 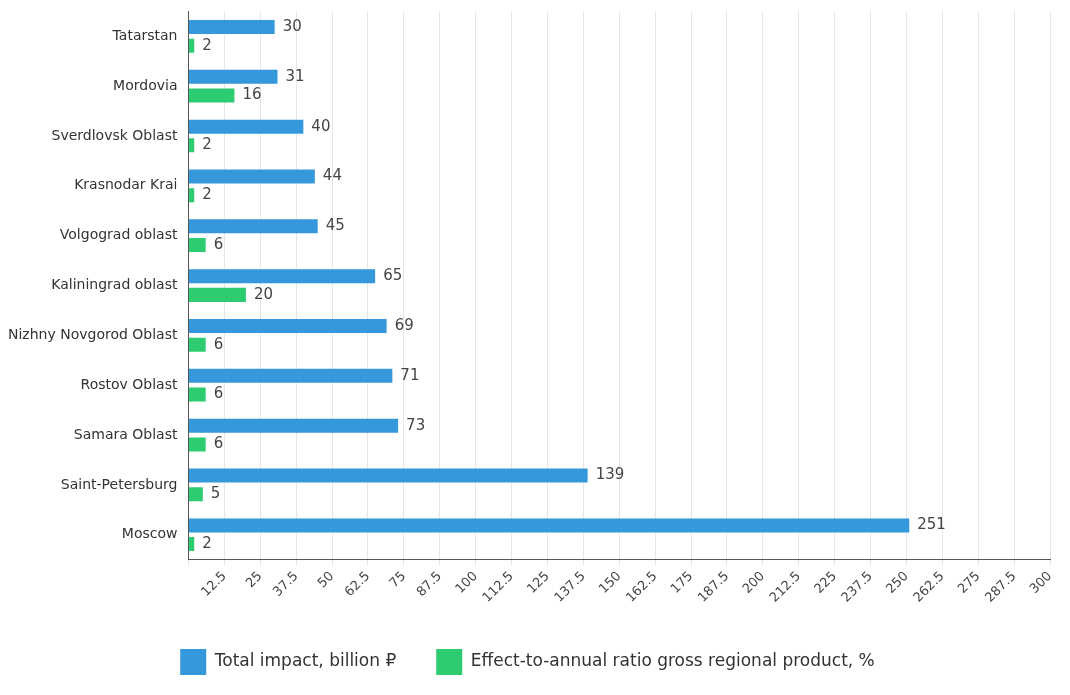 I want to click on data-label: 44, so click(x=332, y=175).